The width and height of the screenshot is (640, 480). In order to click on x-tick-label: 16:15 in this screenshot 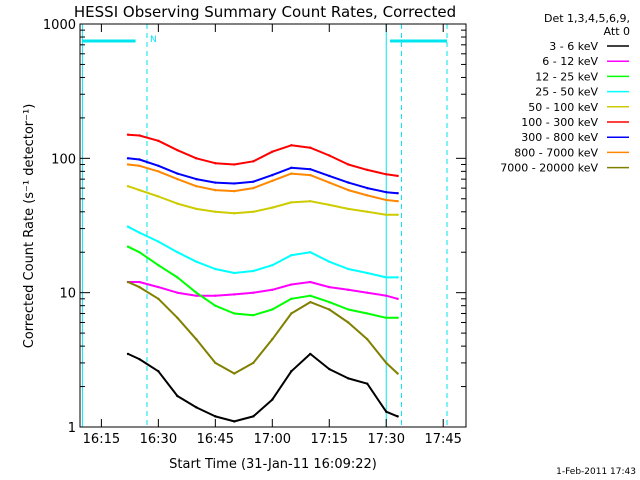, I will do `click(101, 439)`.